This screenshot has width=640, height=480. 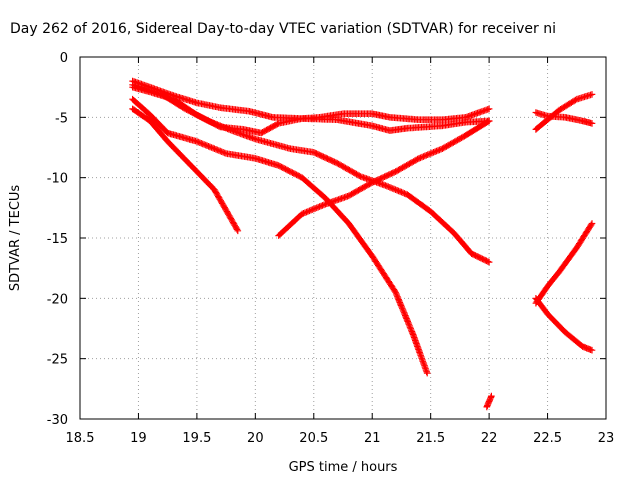 I want to click on x-tick-label: 21, so click(x=372, y=438).